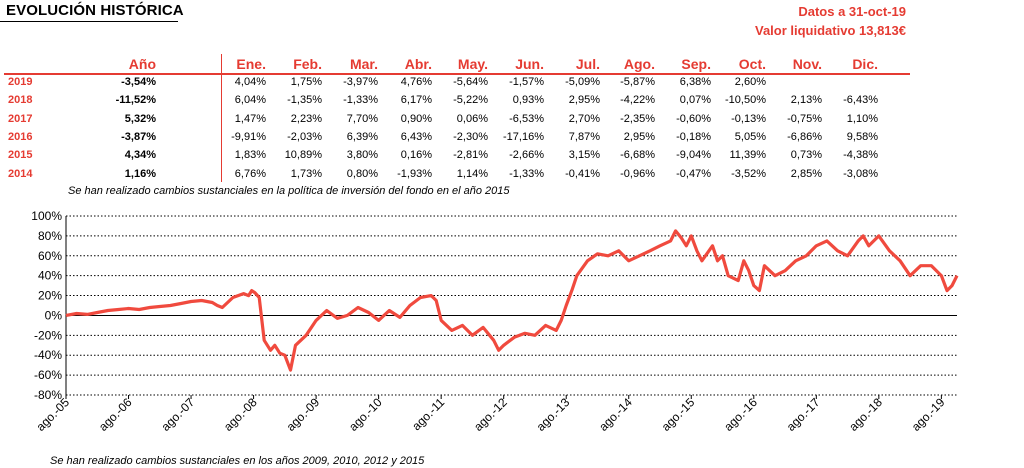 The image size is (1024, 468). Describe the element at coordinates (553, 414) in the screenshot. I see `x-tick-label: ago.-13` at that location.